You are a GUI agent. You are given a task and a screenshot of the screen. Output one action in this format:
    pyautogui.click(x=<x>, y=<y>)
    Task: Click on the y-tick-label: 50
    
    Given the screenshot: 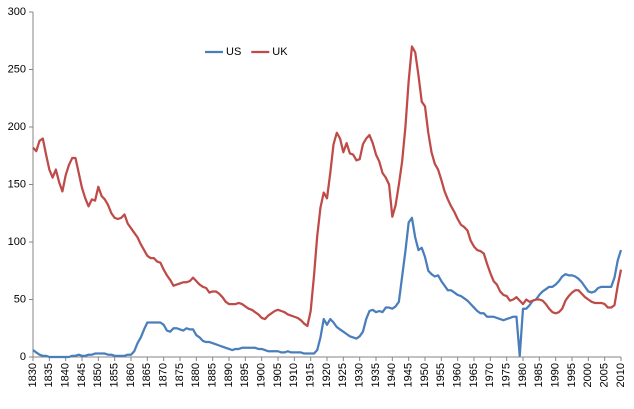 What is the action you would take?
    pyautogui.click(x=20, y=299)
    